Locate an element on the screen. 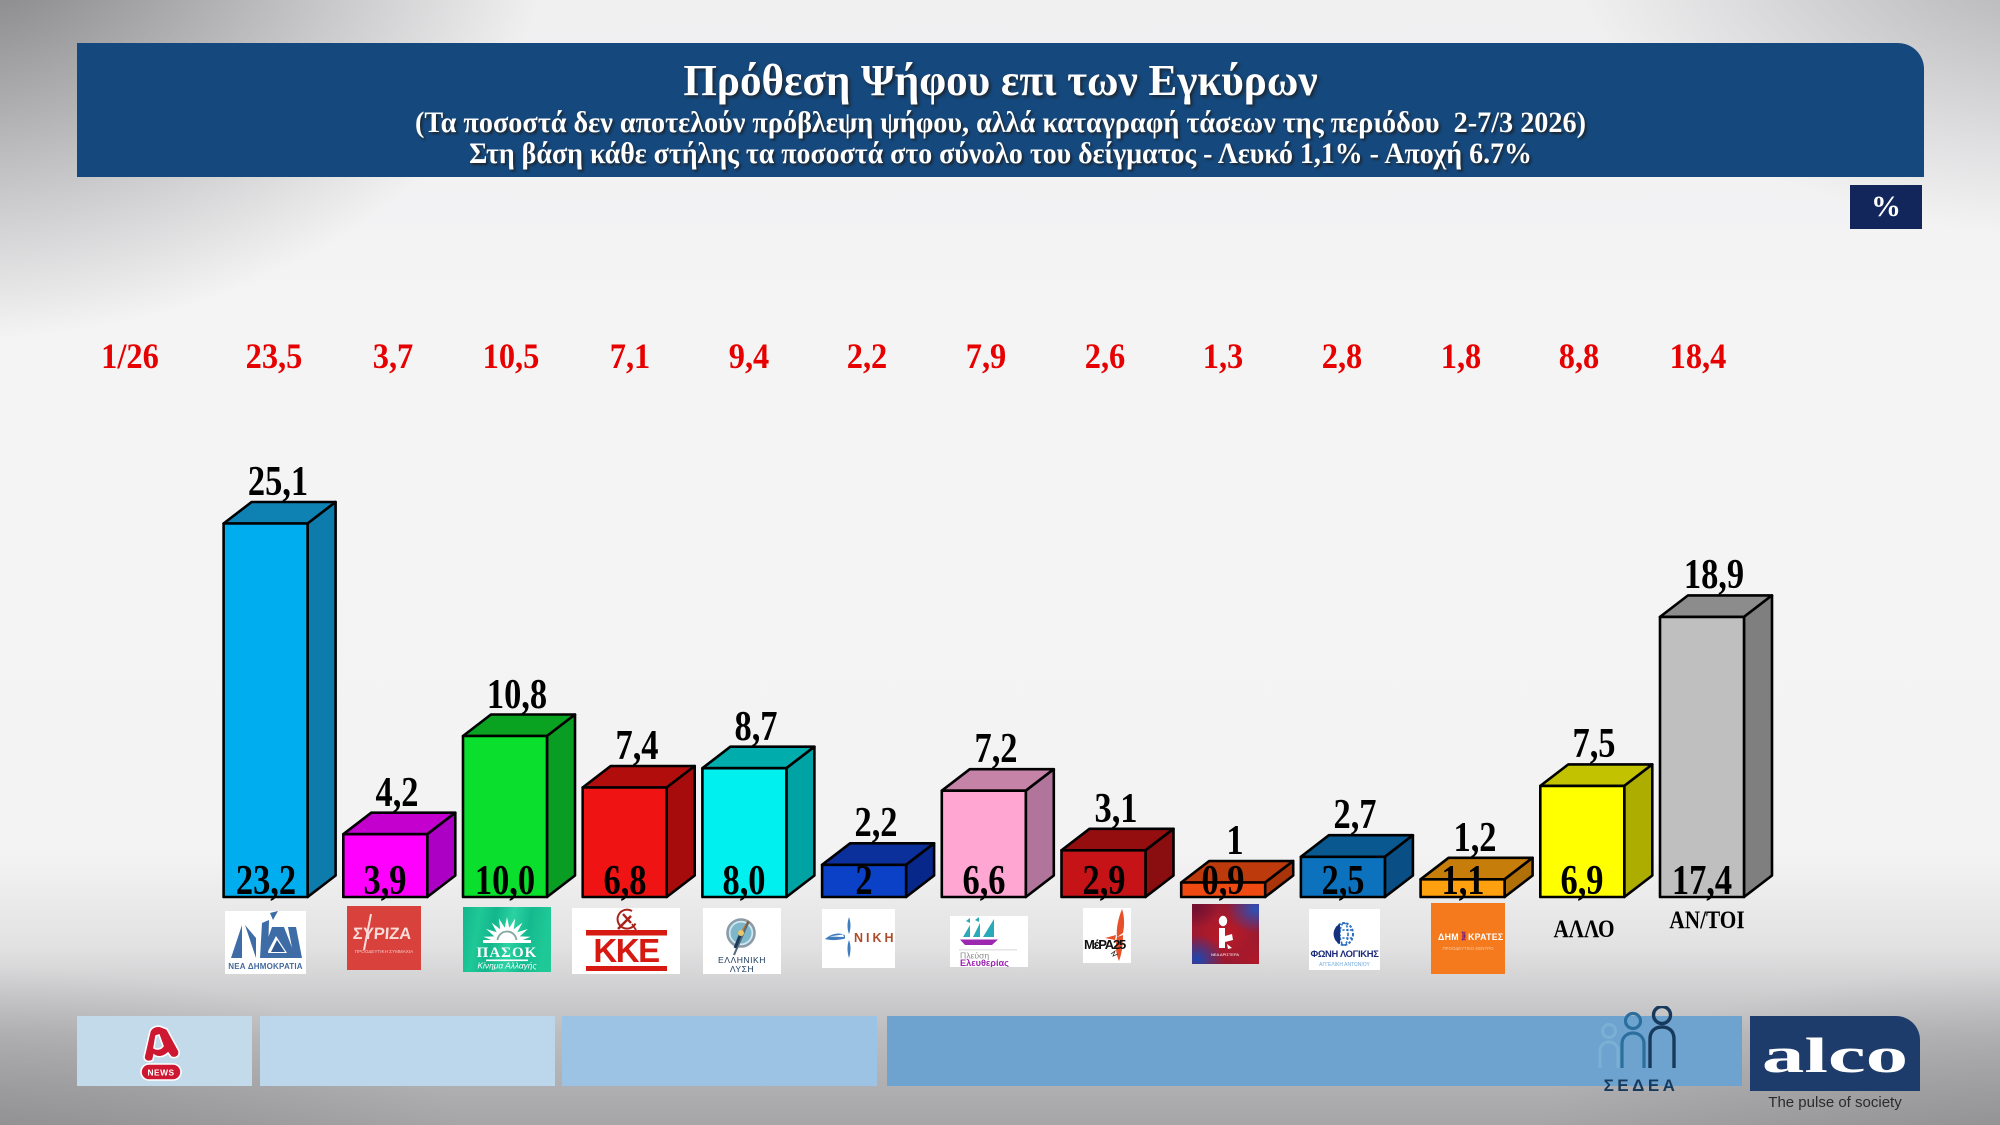  svg-text: Κίνημα Αλλαγής is located at coordinates (507, 966).